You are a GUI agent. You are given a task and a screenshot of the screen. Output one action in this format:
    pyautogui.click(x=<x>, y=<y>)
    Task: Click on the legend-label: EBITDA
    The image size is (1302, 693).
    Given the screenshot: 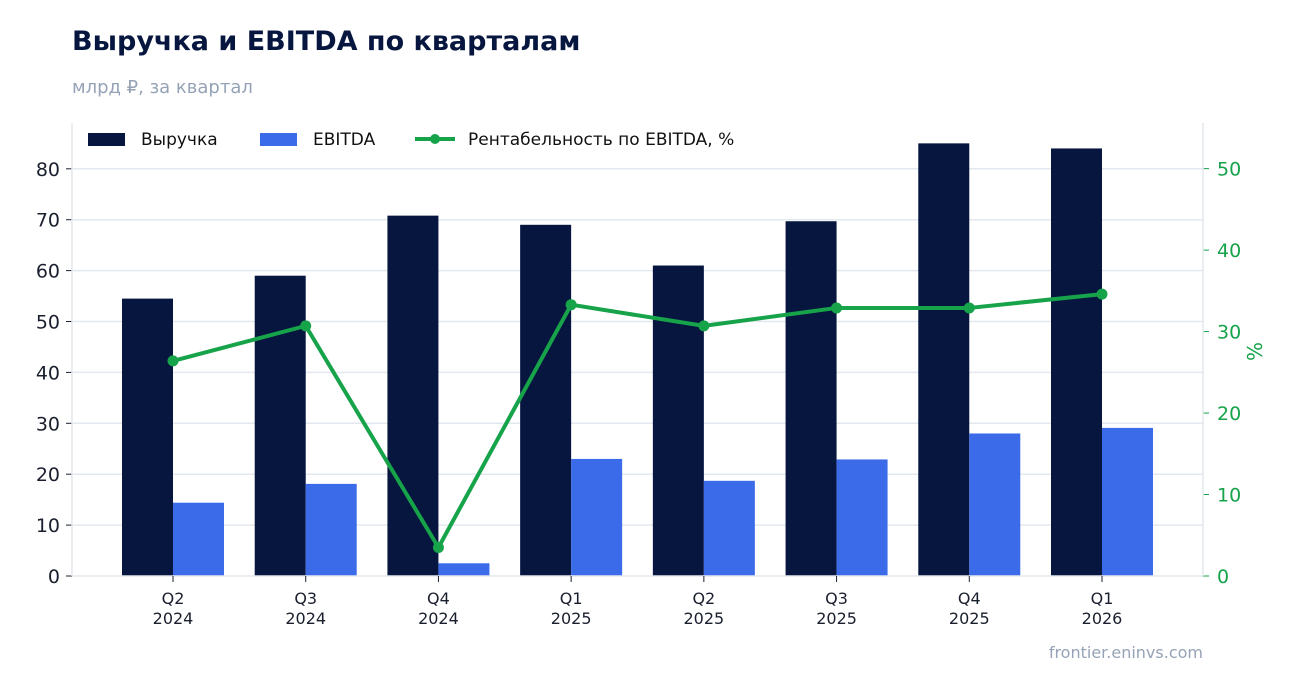 What is the action you would take?
    pyautogui.click(x=344, y=140)
    